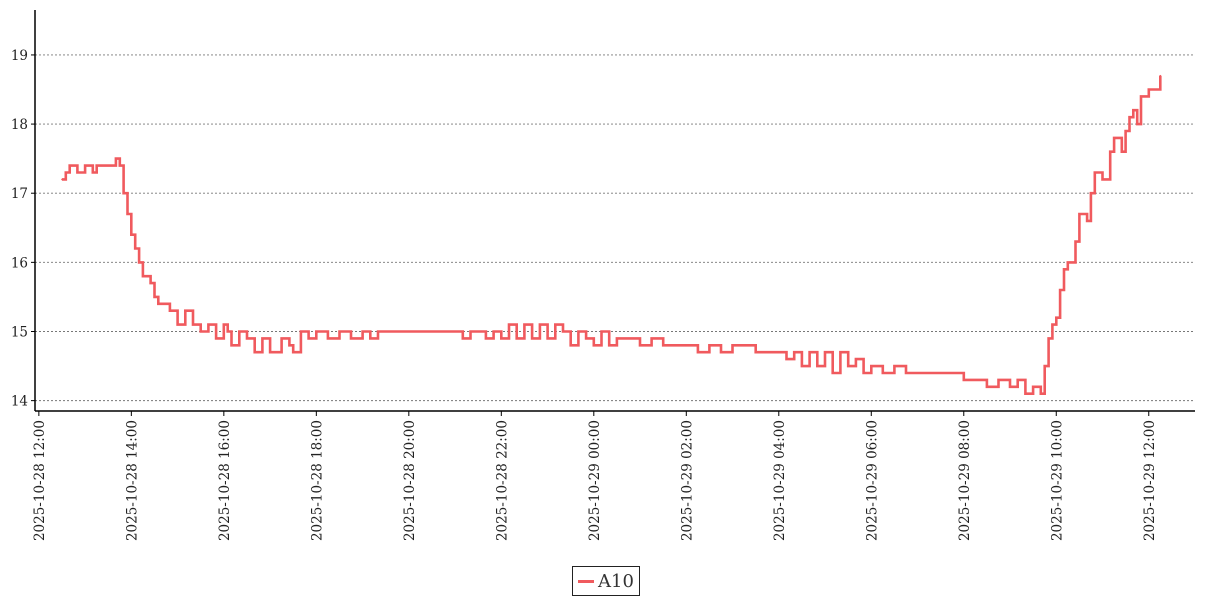 This screenshot has height=600, width=1207. I want to click on x-tick-label-1: 2025-10-28 14:00, so click(132, 480).